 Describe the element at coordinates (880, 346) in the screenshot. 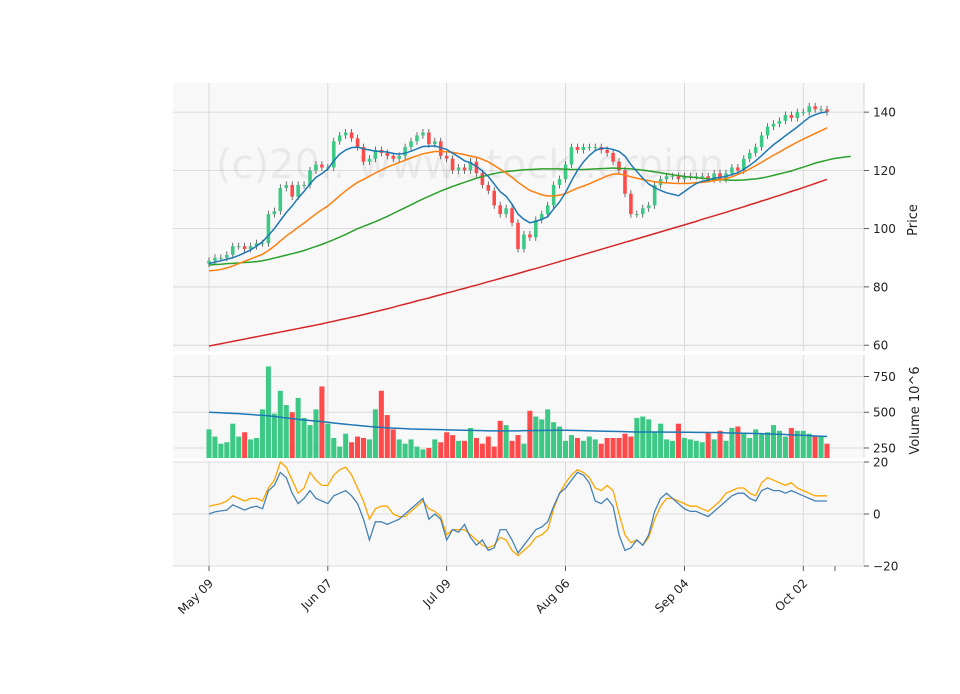

I see `y-tick-label-price: 60` at that location.